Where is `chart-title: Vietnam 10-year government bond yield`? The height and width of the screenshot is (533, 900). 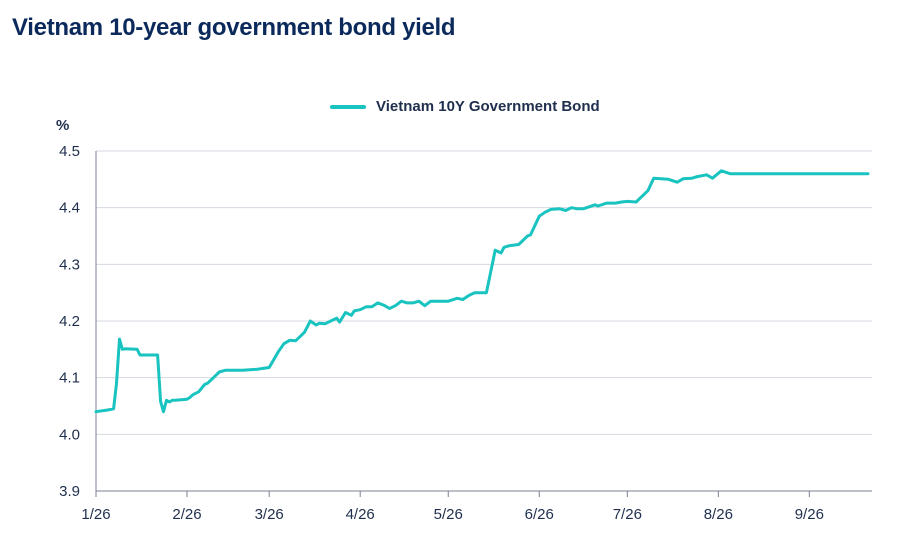 chart-title: Vietnam 10-year government bond yield is located at coordinates (234, 27).